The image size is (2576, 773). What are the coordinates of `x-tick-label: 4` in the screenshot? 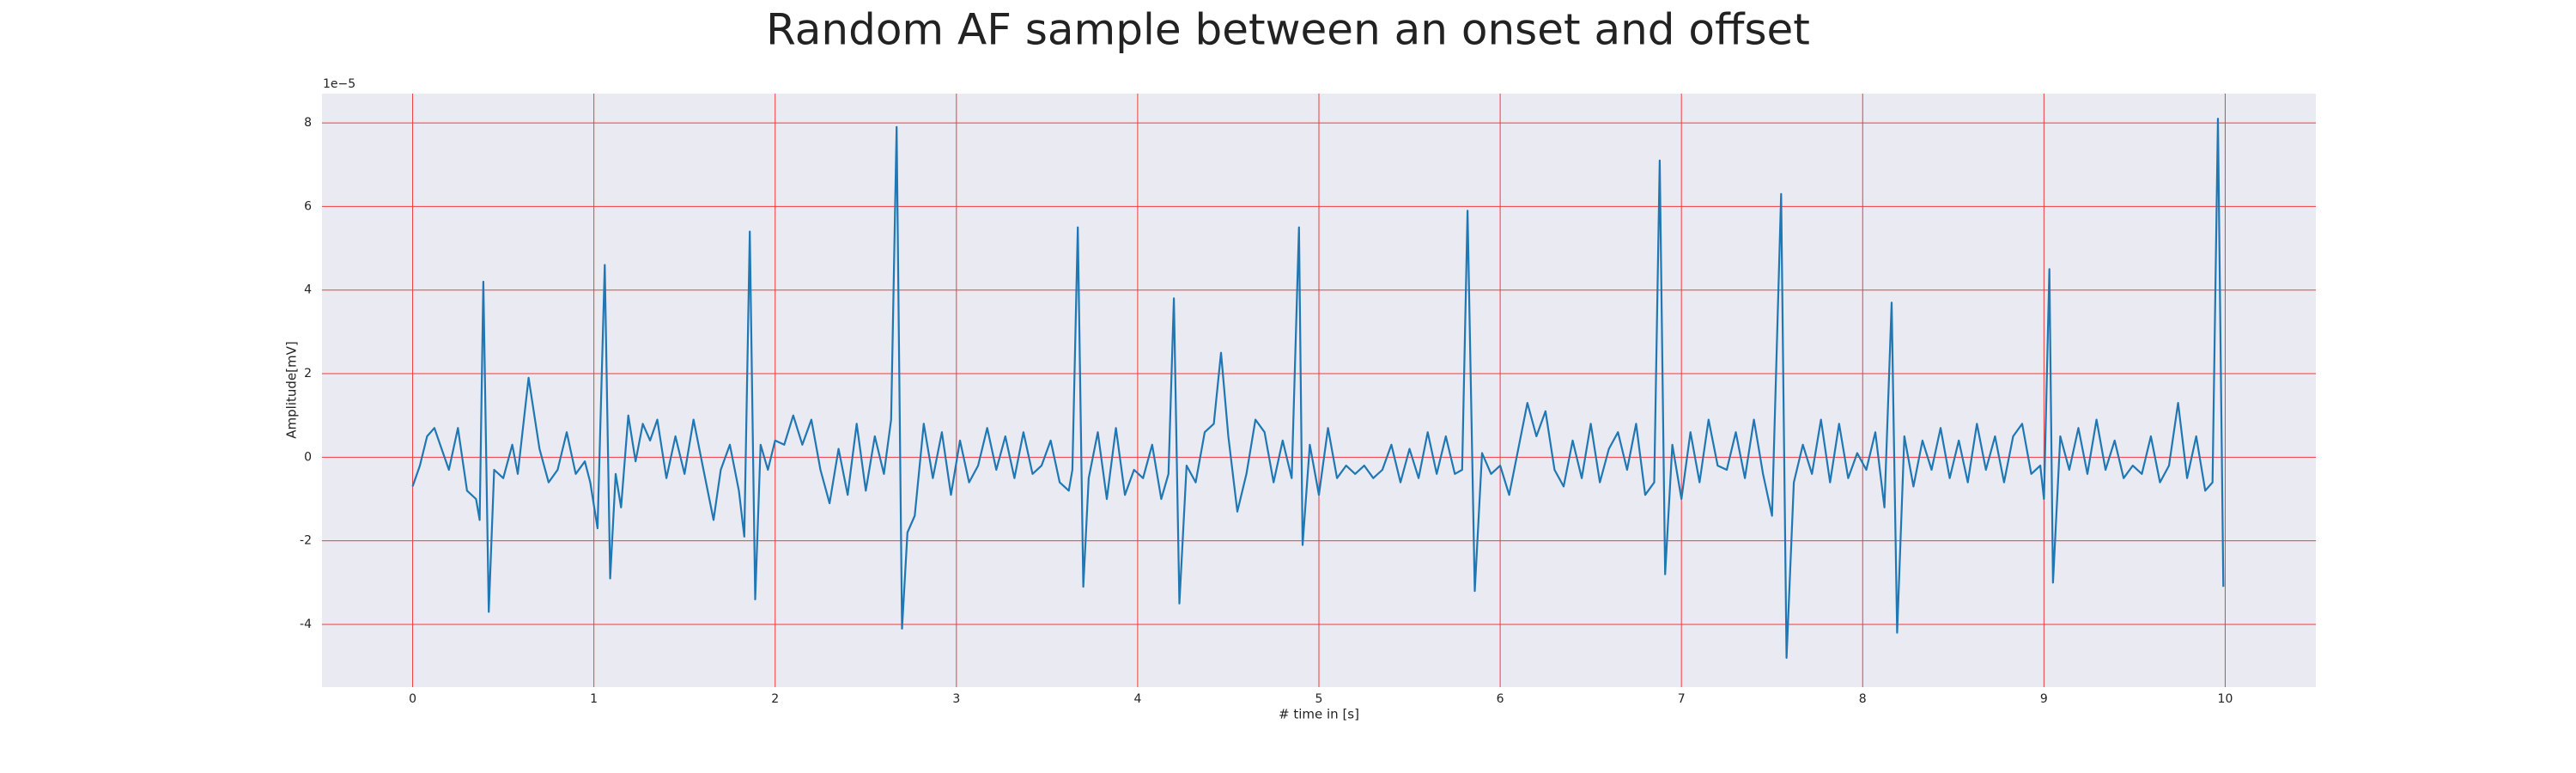 It's located at (1137, 699).